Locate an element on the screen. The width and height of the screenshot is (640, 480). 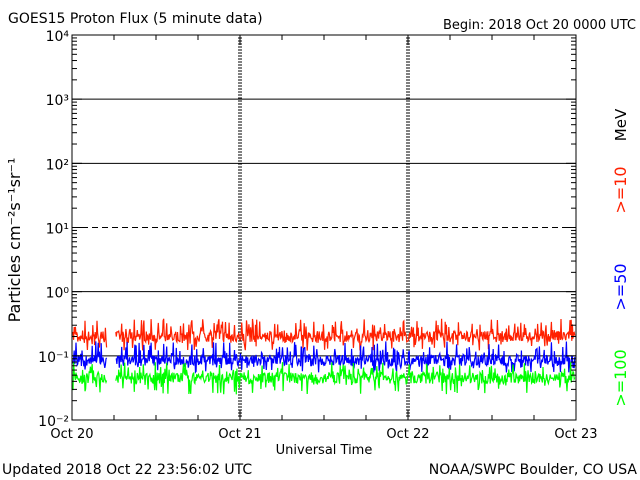
series-traces is located at coordinates (324, 356).